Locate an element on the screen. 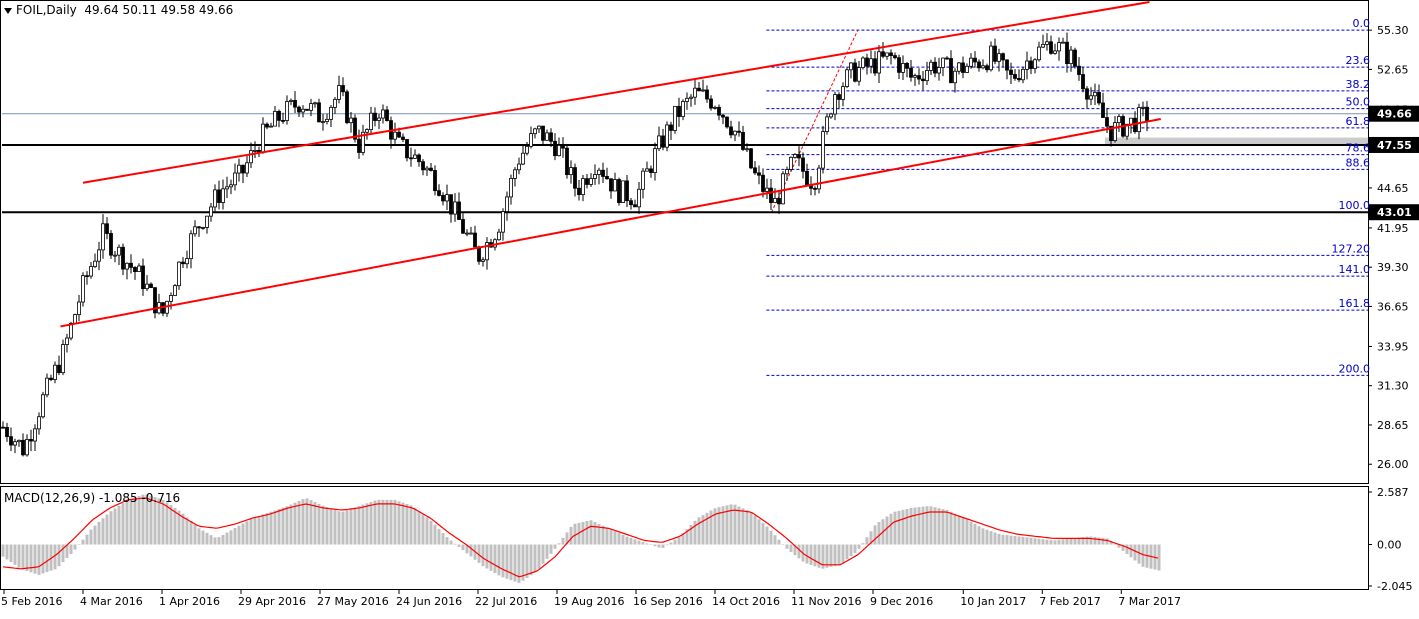  dropdown-triangle-icon is located at coordinates (8, 10).